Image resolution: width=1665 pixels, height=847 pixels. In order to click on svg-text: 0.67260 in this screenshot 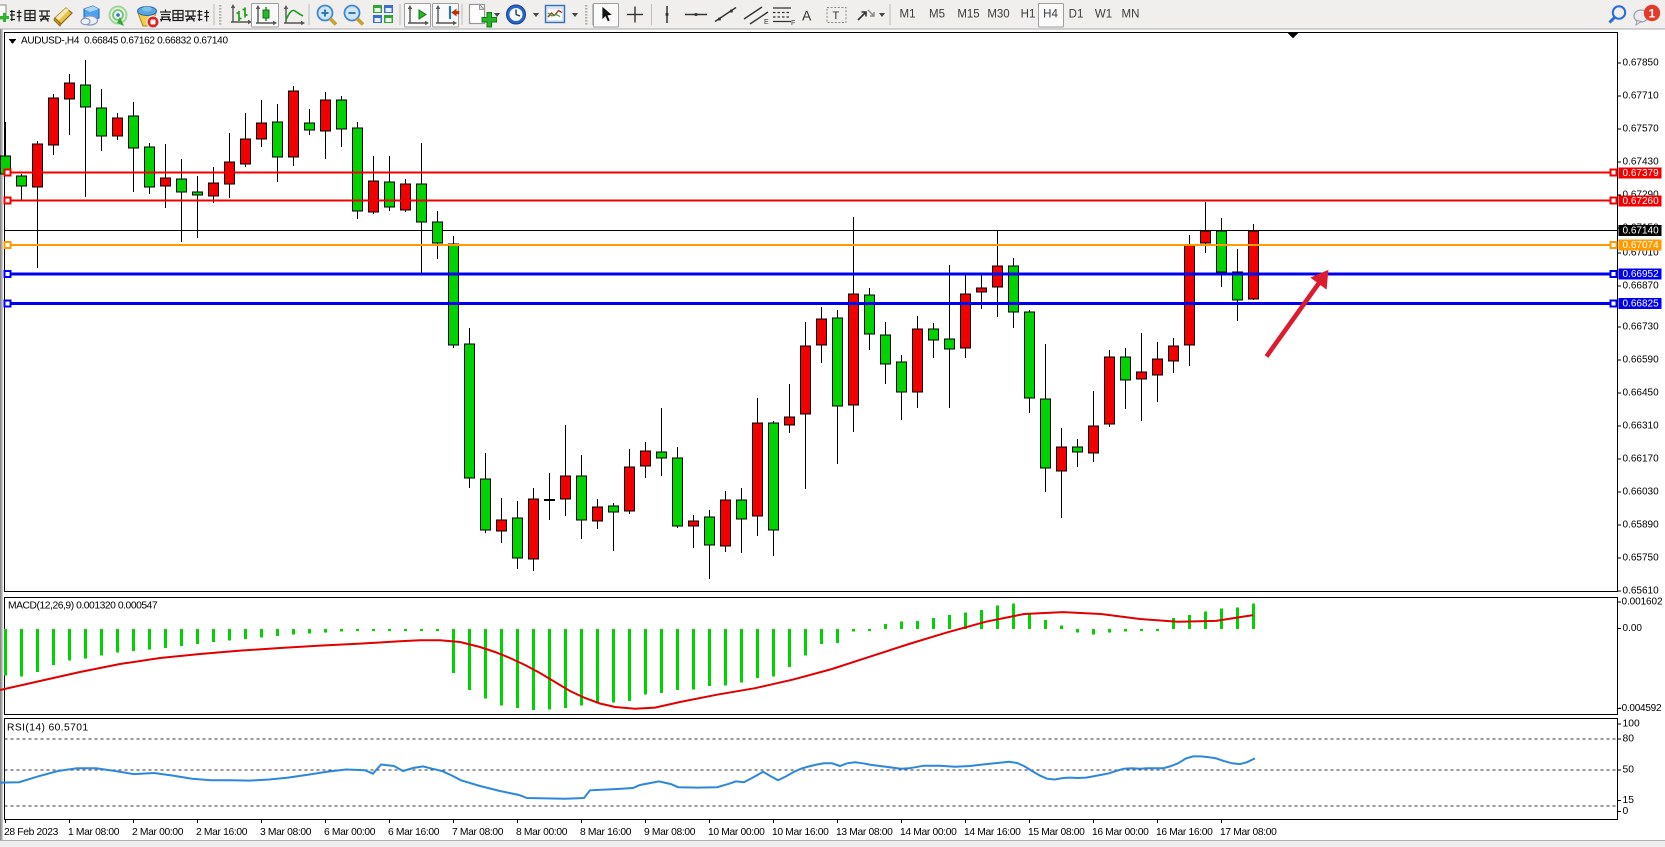, I will do `click(1641, 201)`.